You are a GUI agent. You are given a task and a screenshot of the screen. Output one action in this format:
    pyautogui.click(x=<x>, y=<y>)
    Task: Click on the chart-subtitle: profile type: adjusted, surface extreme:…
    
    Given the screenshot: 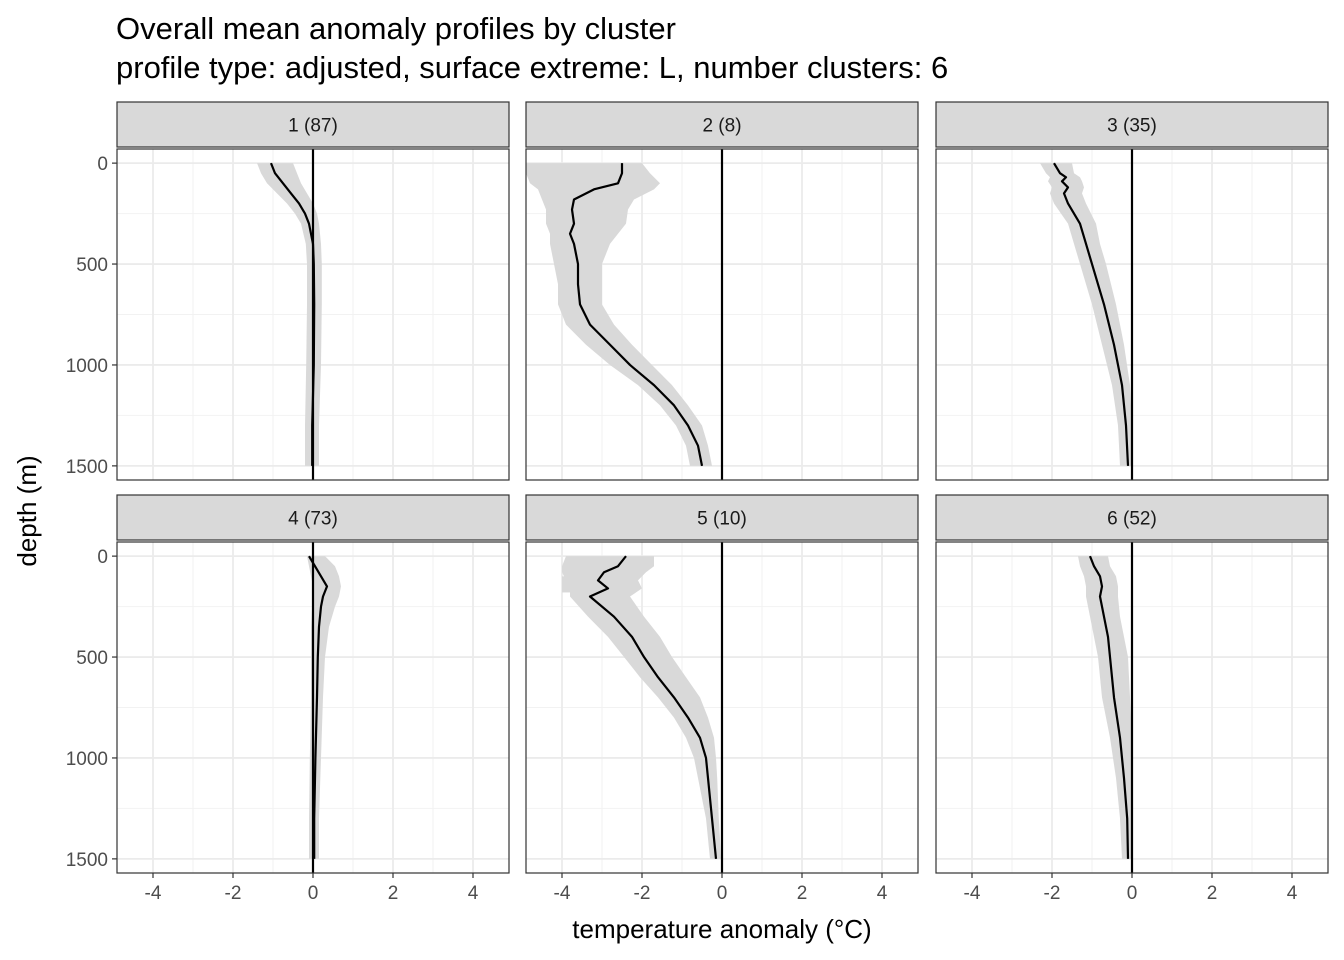 What is the action you would take?
    pyautogui.click(x=532, y=67)
    